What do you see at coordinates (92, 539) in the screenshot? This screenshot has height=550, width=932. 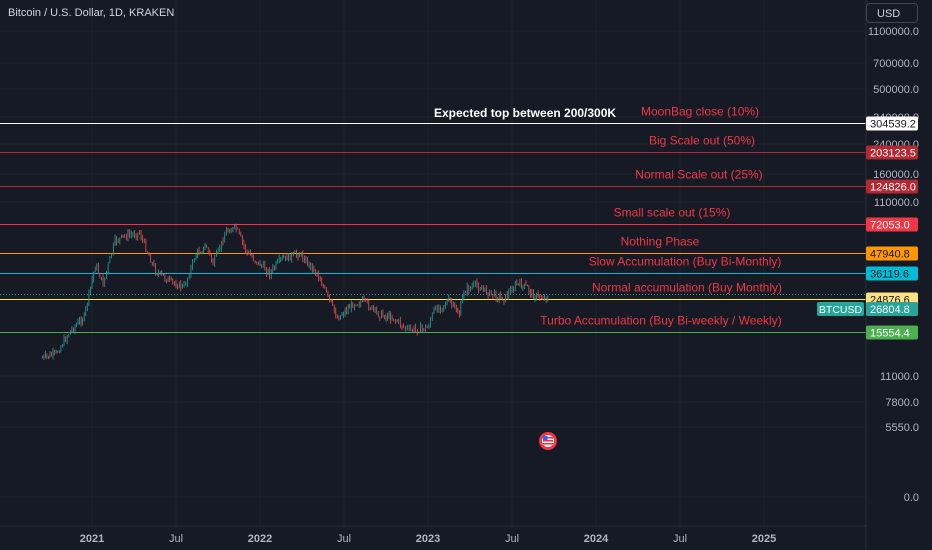 I see `x-tick-label: 2021` at bounding box center [92, 539].